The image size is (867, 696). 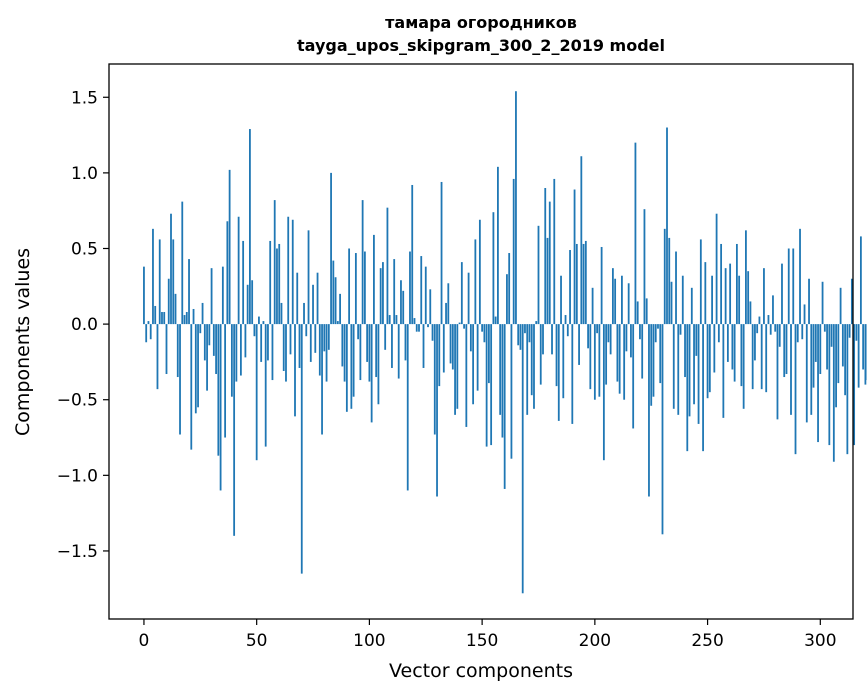 What do you see at coordinates (482, 641) in the screenshot?
I see `x-tick-label: 150` at bounding box center [482, 641].